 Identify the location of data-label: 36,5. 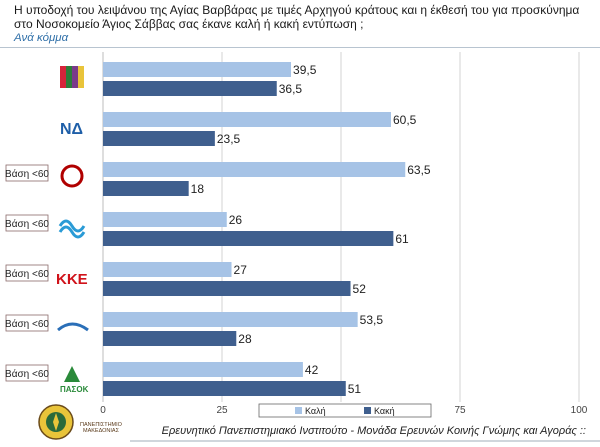
(291, 89).